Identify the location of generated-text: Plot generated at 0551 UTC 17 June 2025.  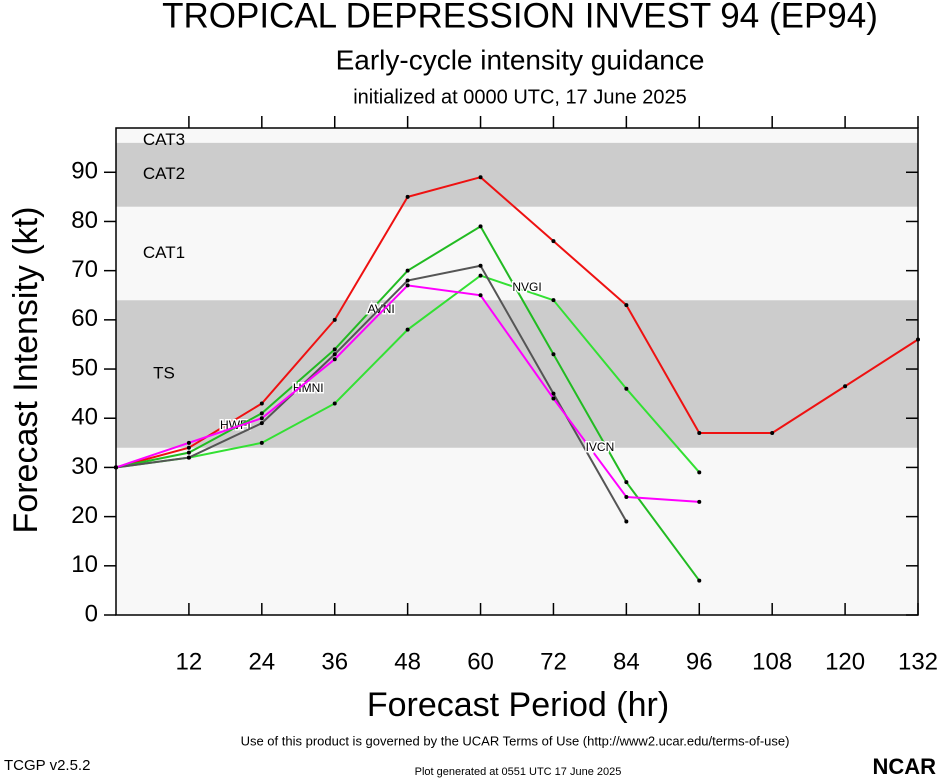
(518, 772).